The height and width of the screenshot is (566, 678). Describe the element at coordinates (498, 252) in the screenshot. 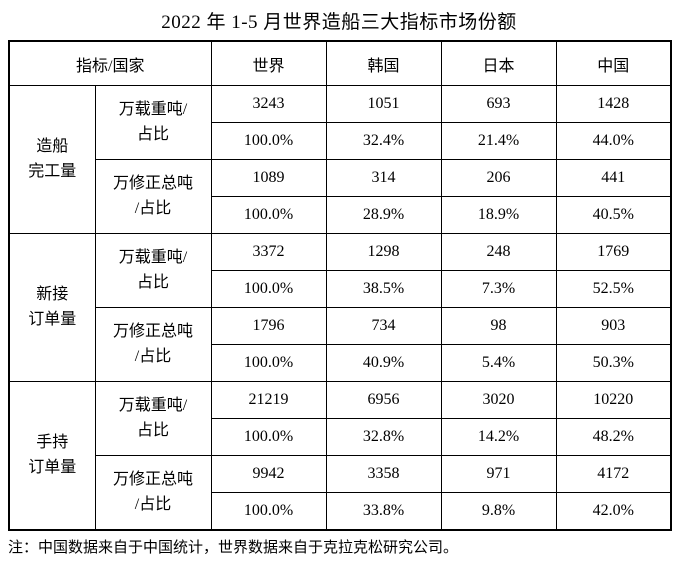

I see `value-cell: 248` at that location.